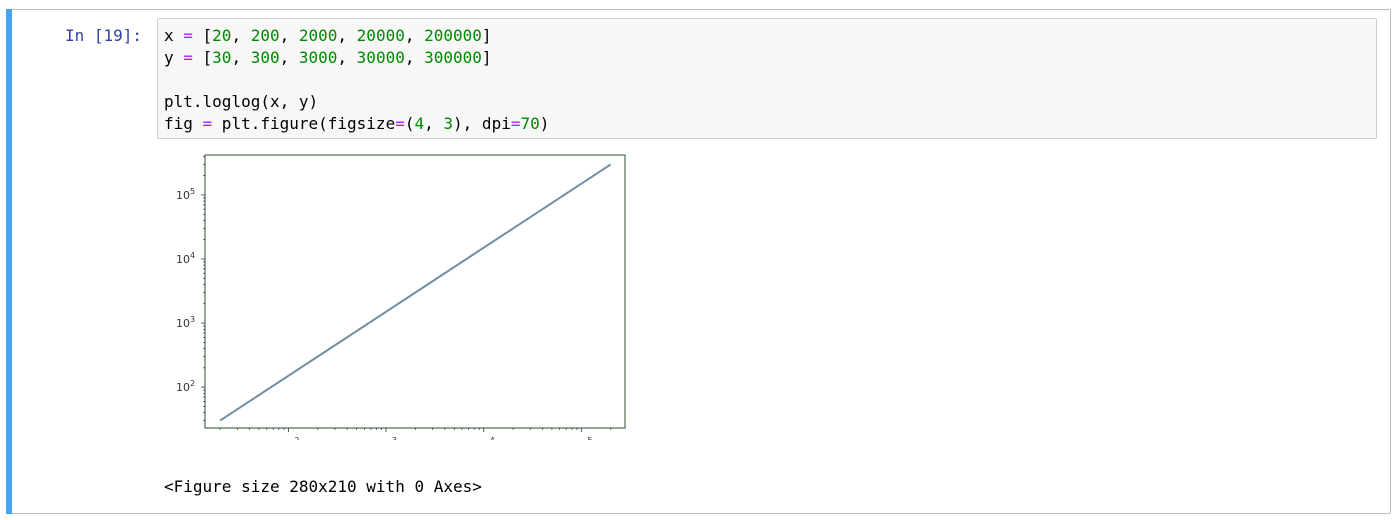 The width and height of the screenshot is (1400, 520). I want to click on x-tick-label: 102, so click(289, 438).